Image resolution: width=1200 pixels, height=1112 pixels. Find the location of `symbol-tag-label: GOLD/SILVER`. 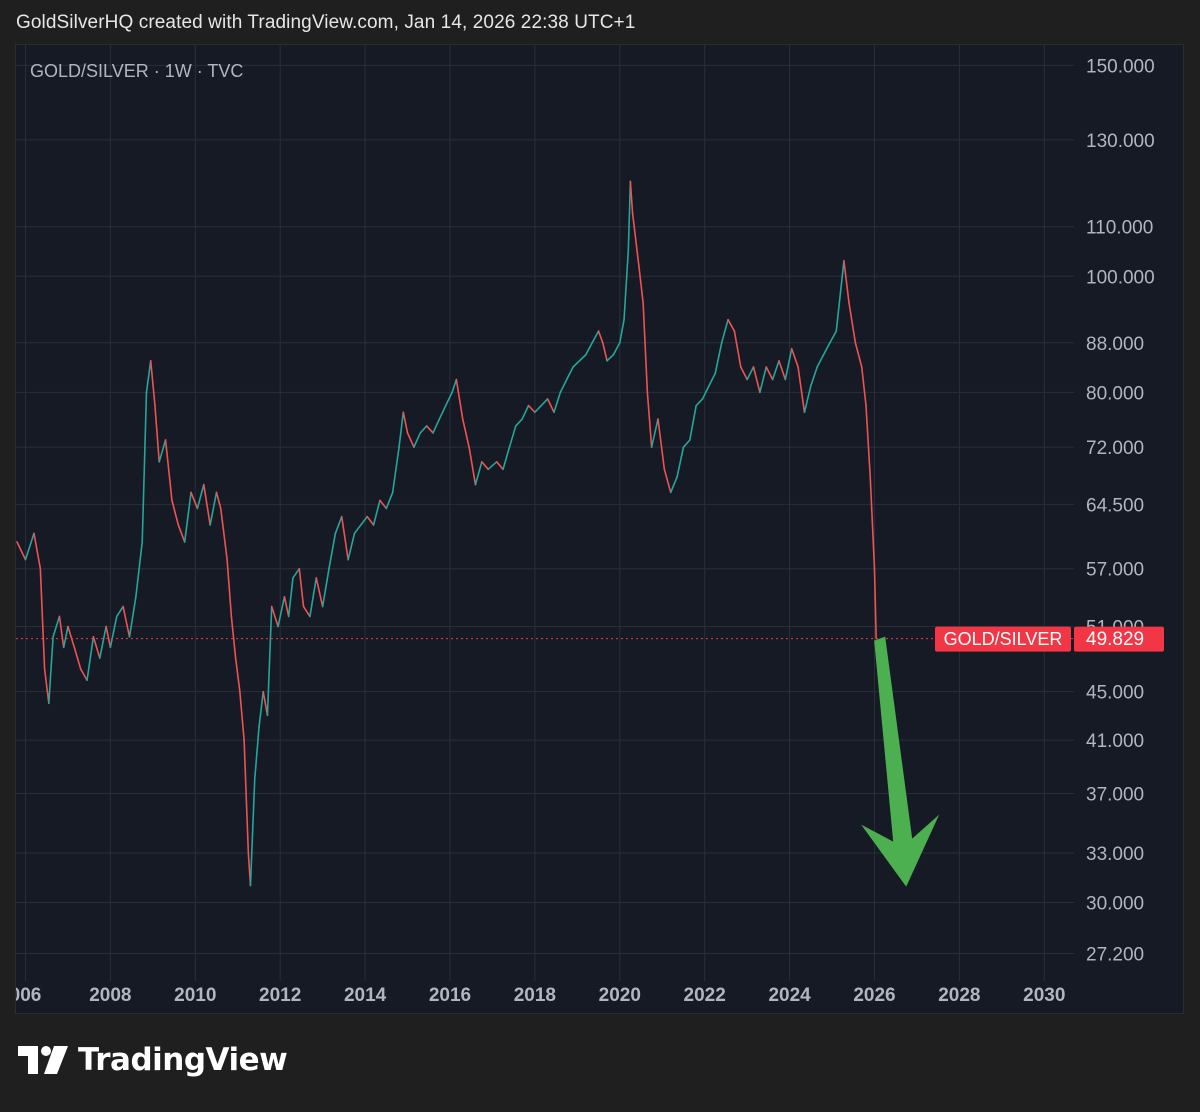

symbol-tag-label: GOLD/SILVER is located at coordinates (1003, 639).